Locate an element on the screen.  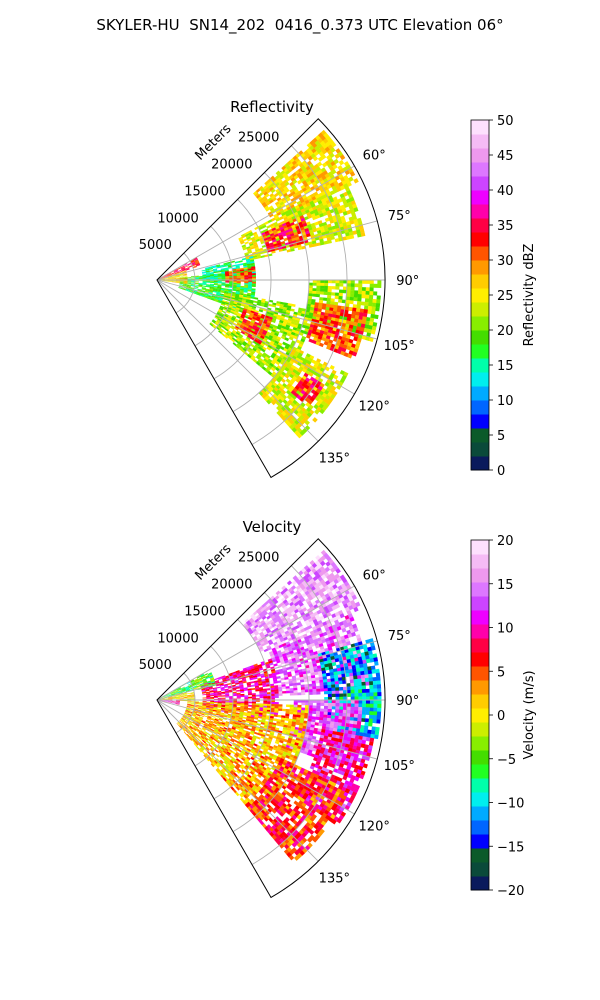
colorbar-segment is located at coordinates (480, 253).